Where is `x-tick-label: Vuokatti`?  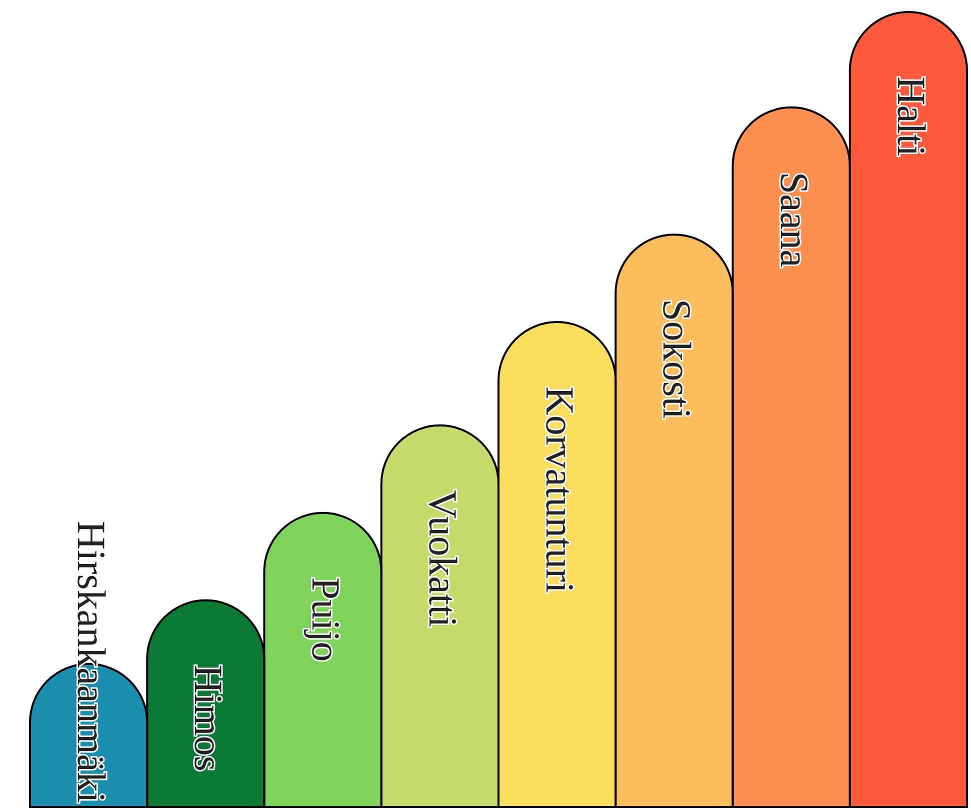 x-tick-label: Vuokatti is located at coordinates (443, 559).